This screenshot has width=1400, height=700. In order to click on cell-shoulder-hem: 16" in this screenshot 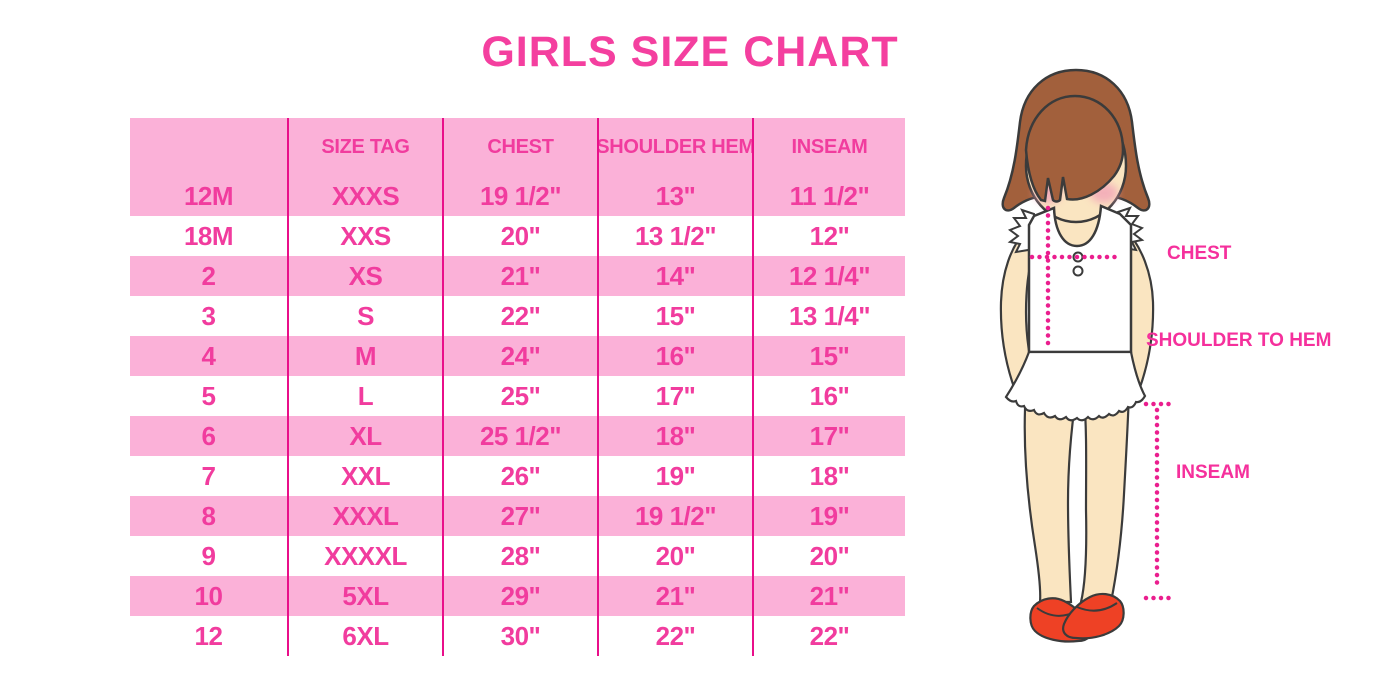, I will do `click(674, 356)`.